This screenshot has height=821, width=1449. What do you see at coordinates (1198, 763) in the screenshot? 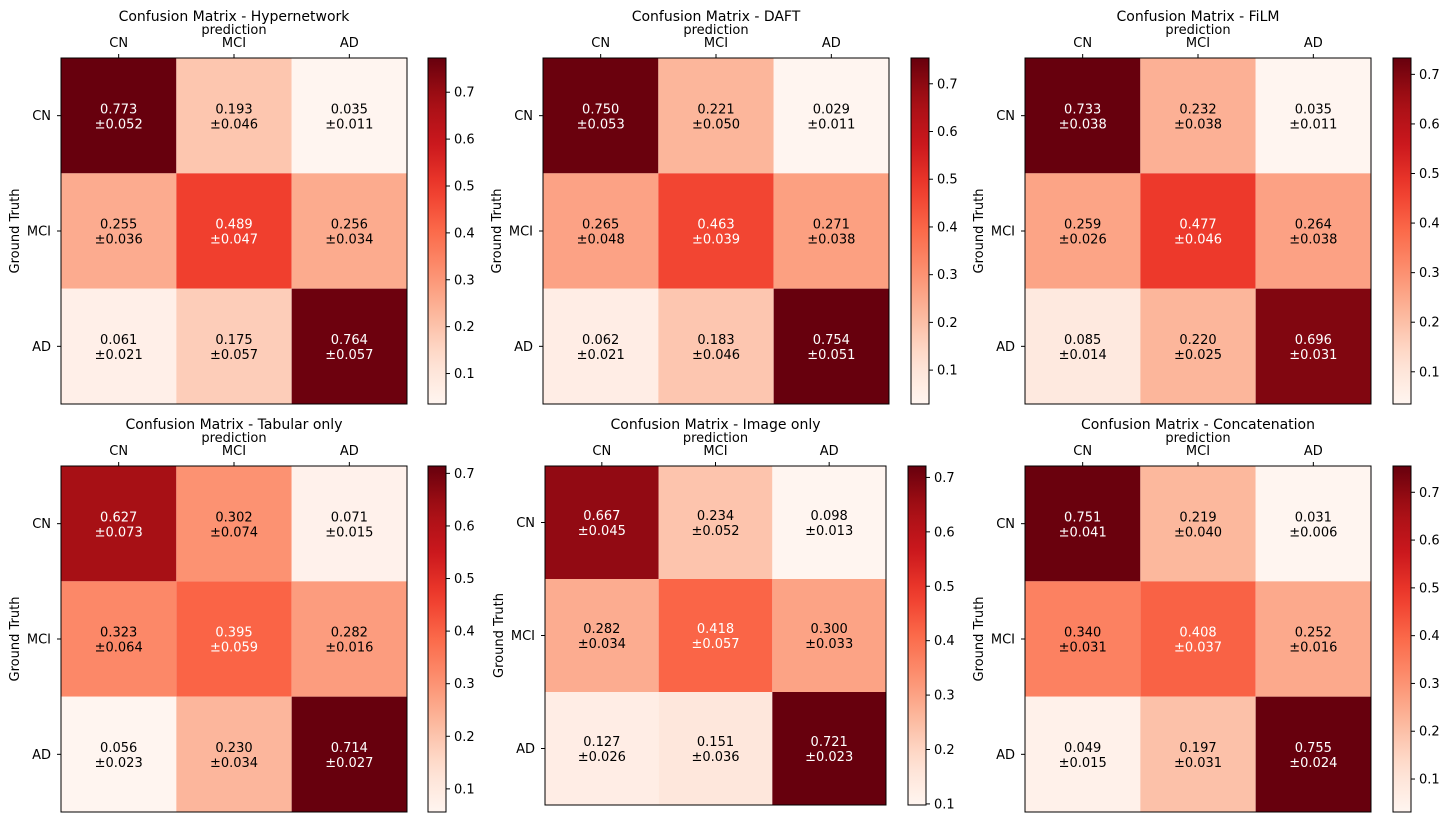
I see `cell-std-label: ±0.031` at bounding box center [1198, 763].